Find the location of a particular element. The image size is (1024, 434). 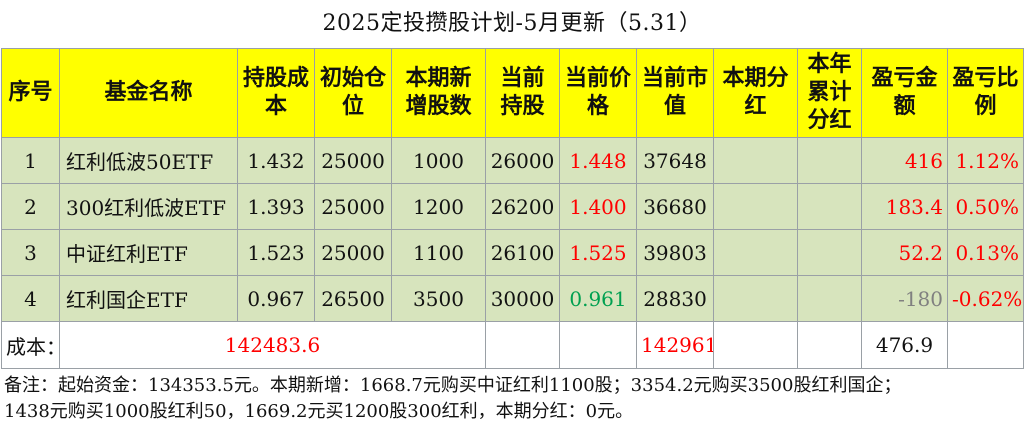

cell-pl-ratio: 0.50% is located at coordinates (985, 206).